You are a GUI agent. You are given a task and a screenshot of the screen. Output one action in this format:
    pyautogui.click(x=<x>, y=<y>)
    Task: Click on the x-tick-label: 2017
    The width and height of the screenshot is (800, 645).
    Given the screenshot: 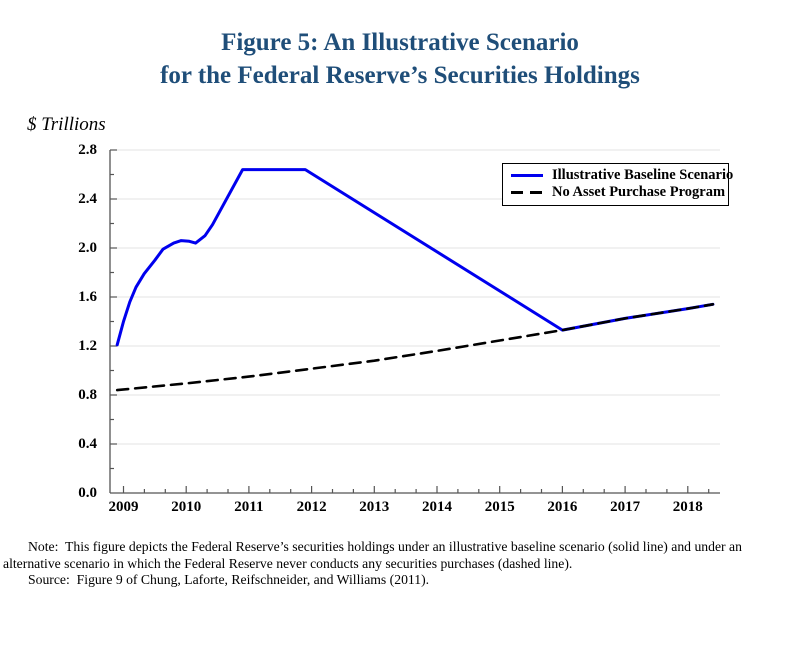 What is the action you would take?
    pyautogui.click(x=625, y=507)
    